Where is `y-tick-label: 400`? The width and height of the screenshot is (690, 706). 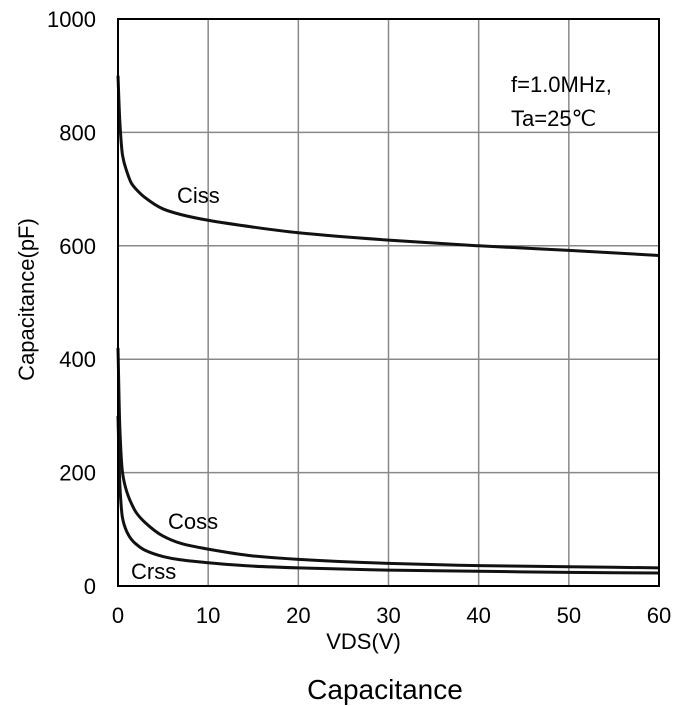 y-tick-label: 400 is located at coordinates (77, 359).